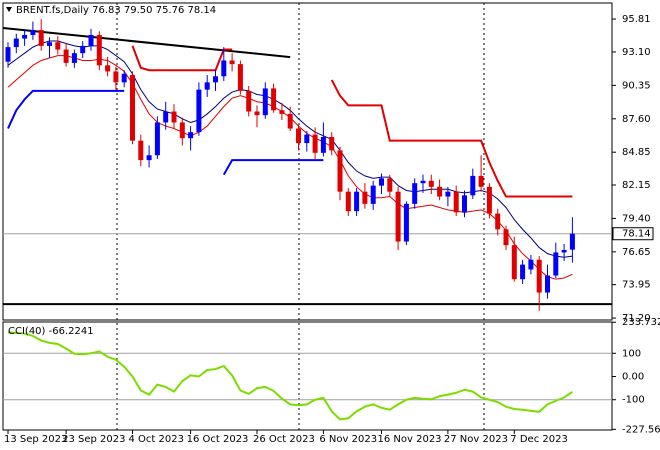 Image resolution: width=660 pixels, height=450 pixels. What do you see at coordinates (93, 439) in the screenshot?
I see `x-tick-label: 23 Sep 2023` at bounding box center [93, 439].